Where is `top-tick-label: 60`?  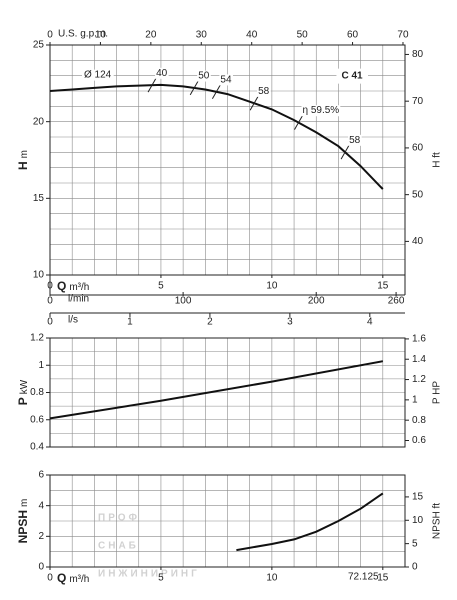
top-tick-label: 60 is located at coordinates (353, 35).